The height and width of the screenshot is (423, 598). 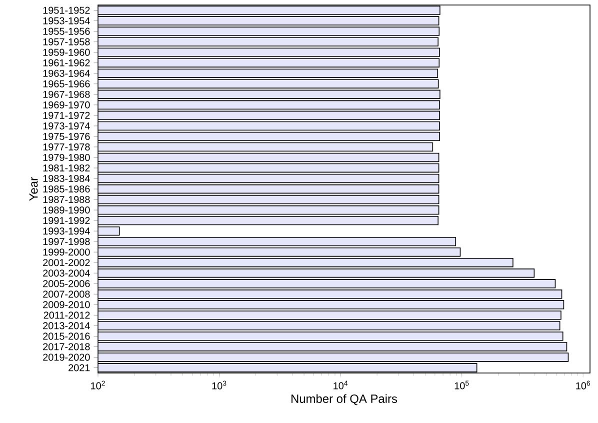 I want to click on x-tick-label: 10$^{3}$, so click(x=219, y=385).